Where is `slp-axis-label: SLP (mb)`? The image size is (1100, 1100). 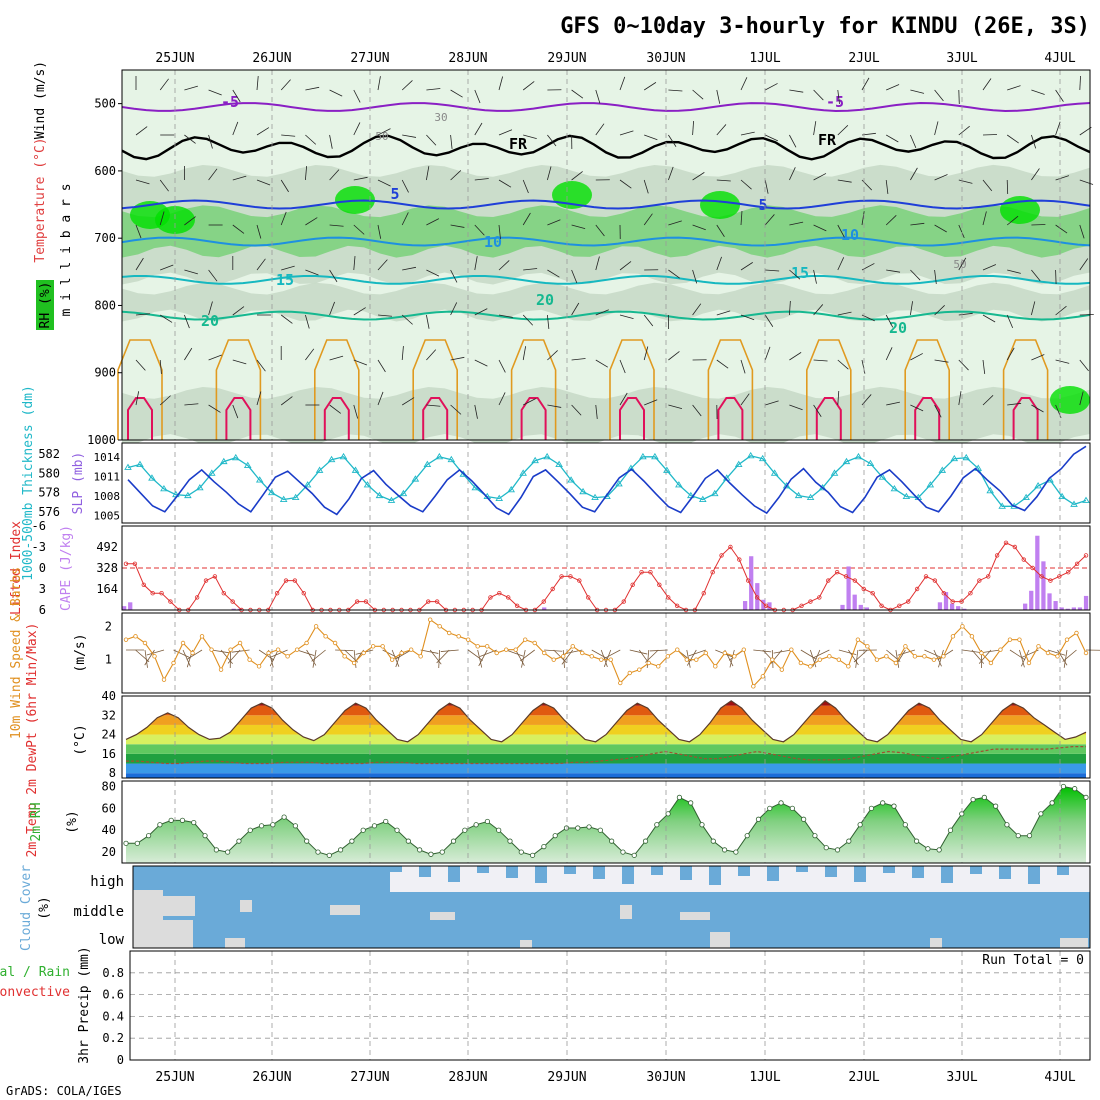
slp-axis-label: SLP (mb) is located at coordinates (78, 483).